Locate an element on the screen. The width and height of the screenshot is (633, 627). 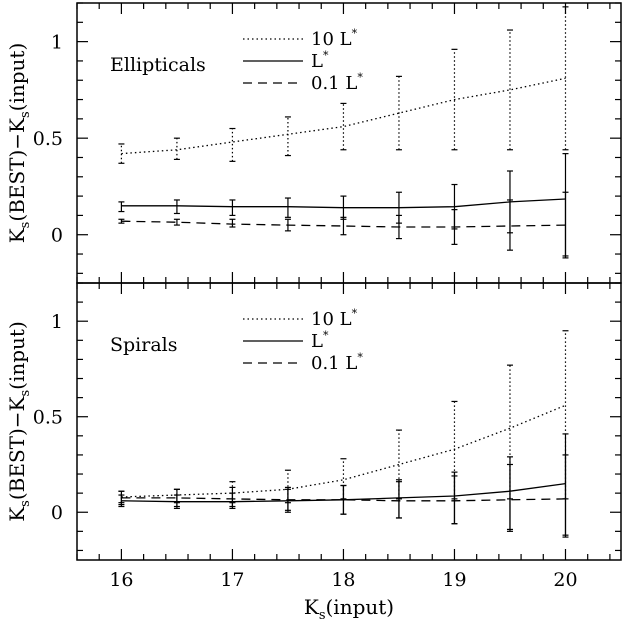
xtick-label: 20 is located at coordinates (565, 580).